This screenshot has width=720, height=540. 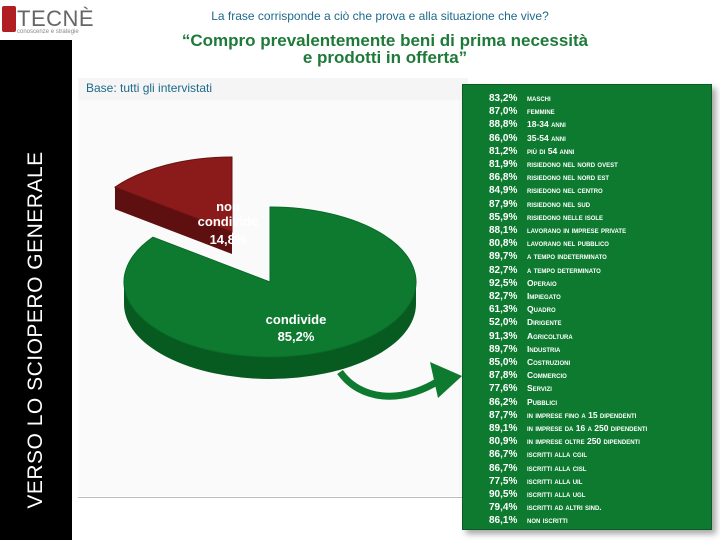 I want to click on breakdown-row: 80,9% in imprese oltre 250 dipendenti, so click(x=564, y=439).